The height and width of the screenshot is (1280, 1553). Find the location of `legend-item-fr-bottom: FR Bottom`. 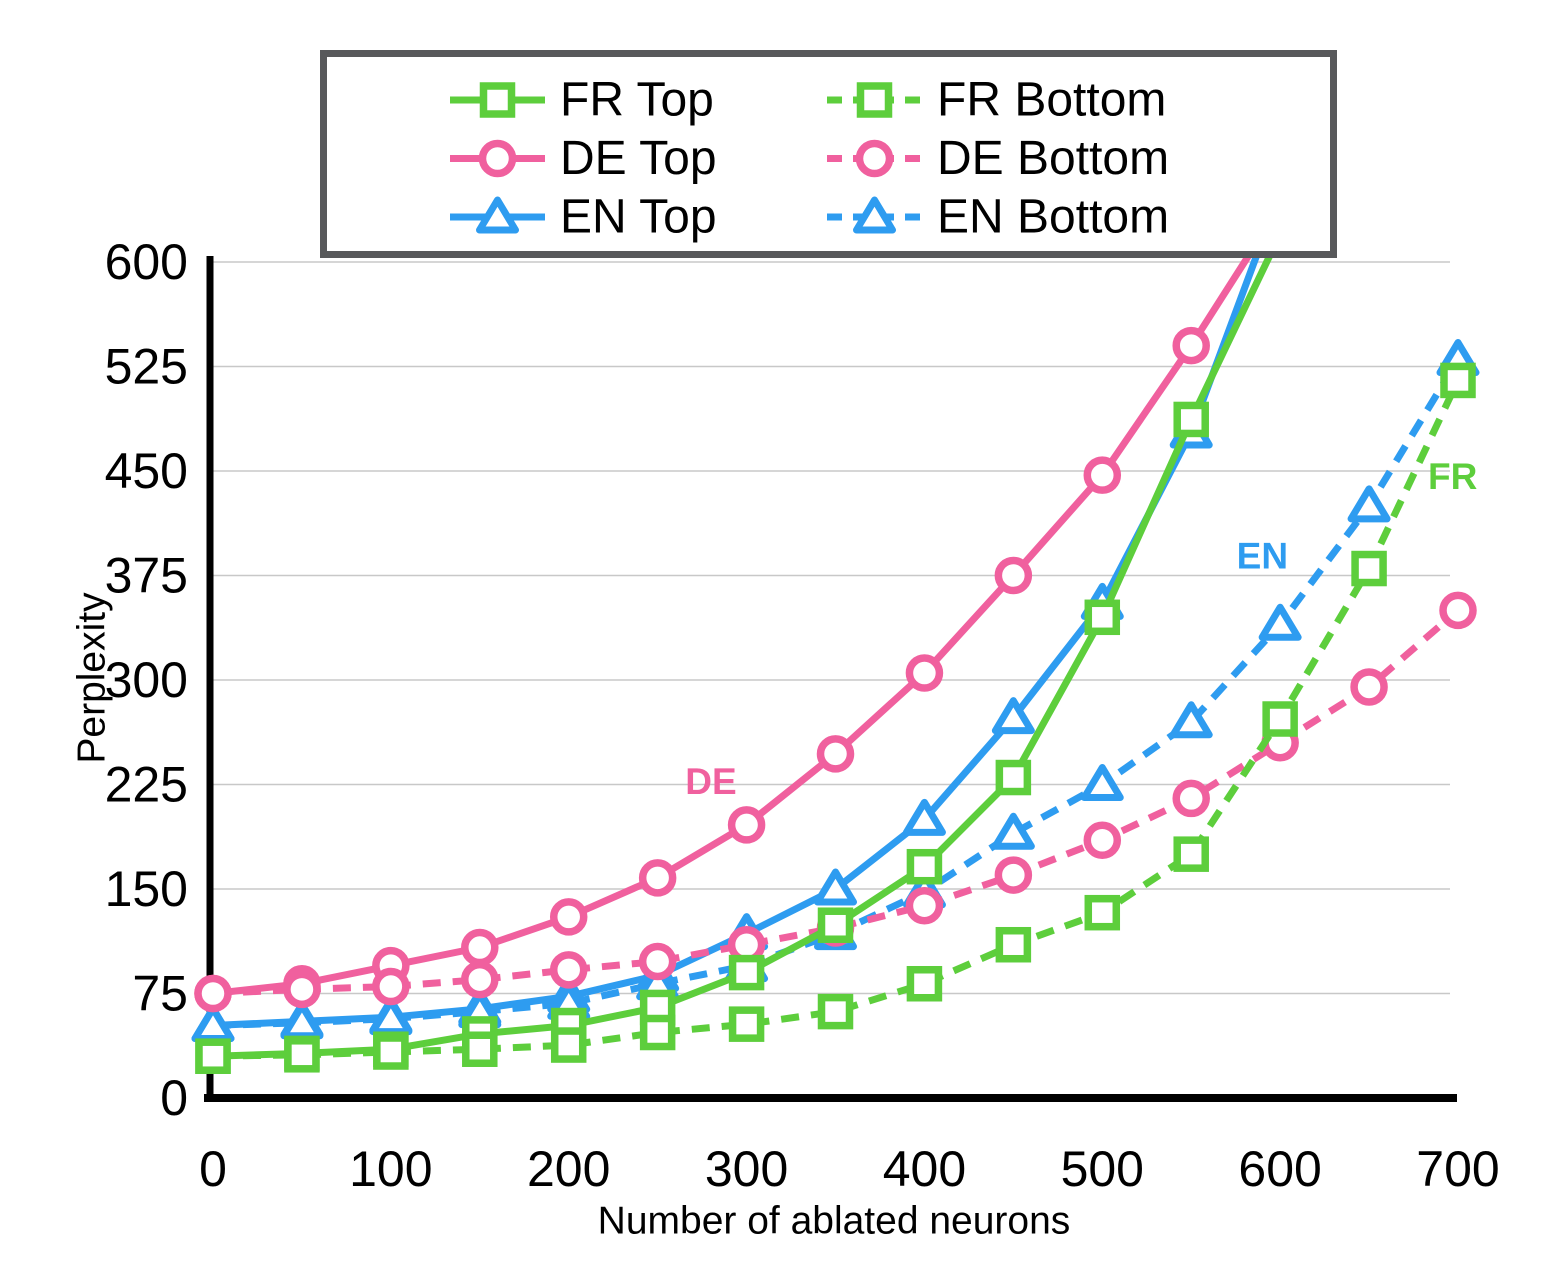

legend-item-fr-bottom: FR Bottom is located at coordinates (996, 100).